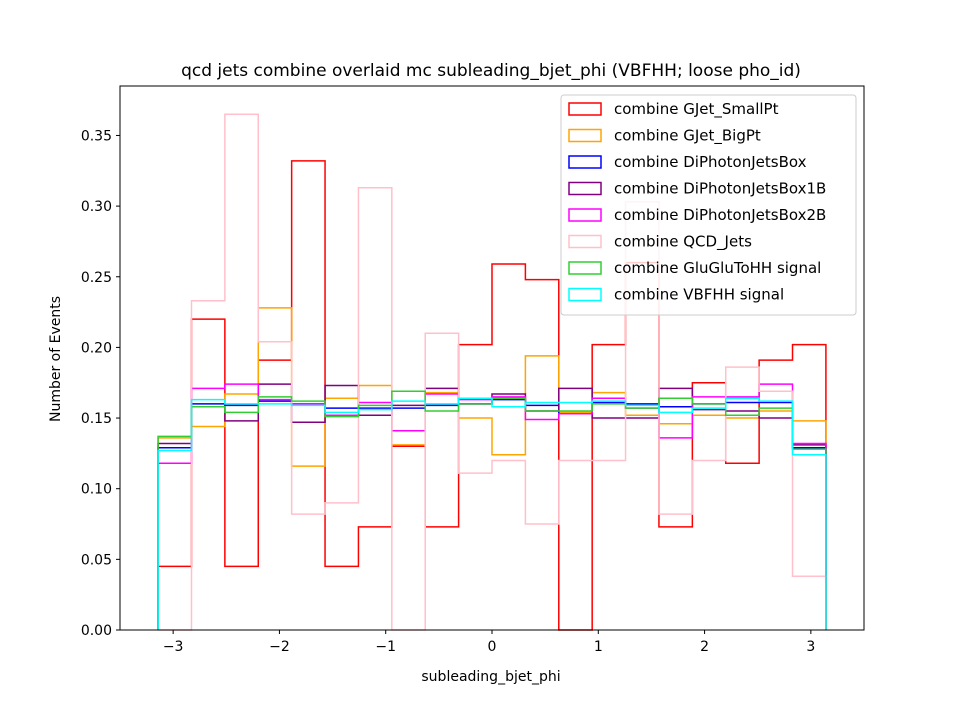  Describe the element at coordinates (717, 268) in the screenshot. I see `legend-label: combine GluGluToHH signal` at that location.